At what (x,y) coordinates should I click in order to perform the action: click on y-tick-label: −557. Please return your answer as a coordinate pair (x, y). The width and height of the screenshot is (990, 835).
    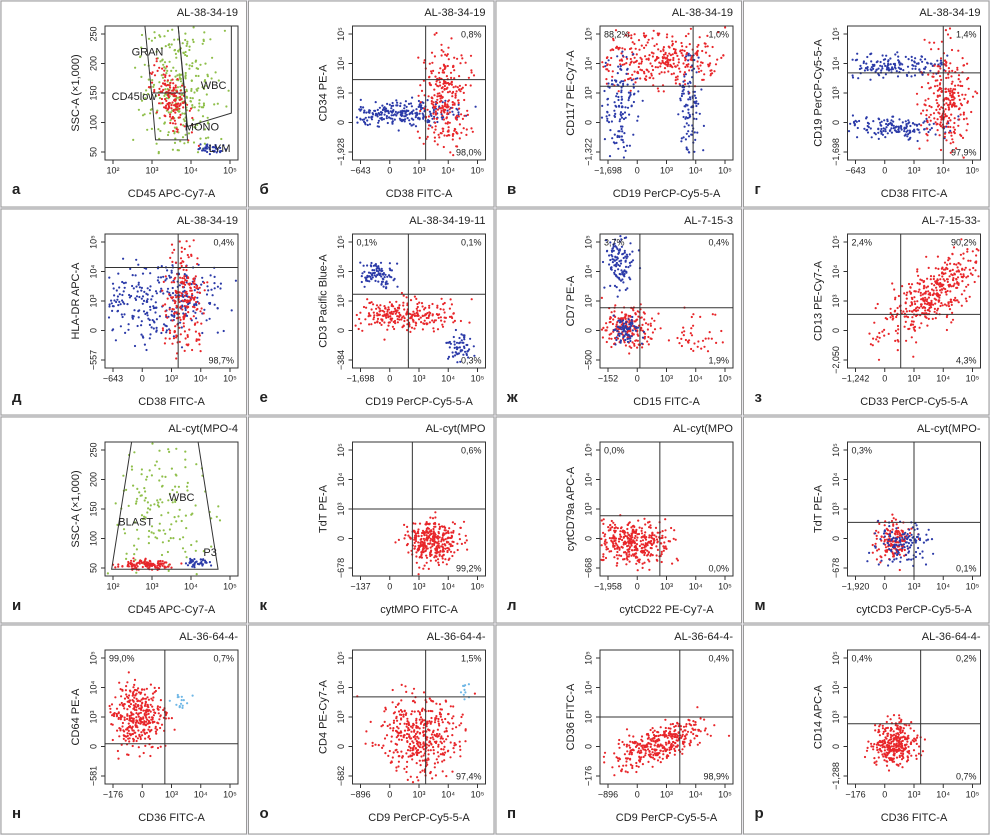
    Looking at the image, I should click on (93, 360).